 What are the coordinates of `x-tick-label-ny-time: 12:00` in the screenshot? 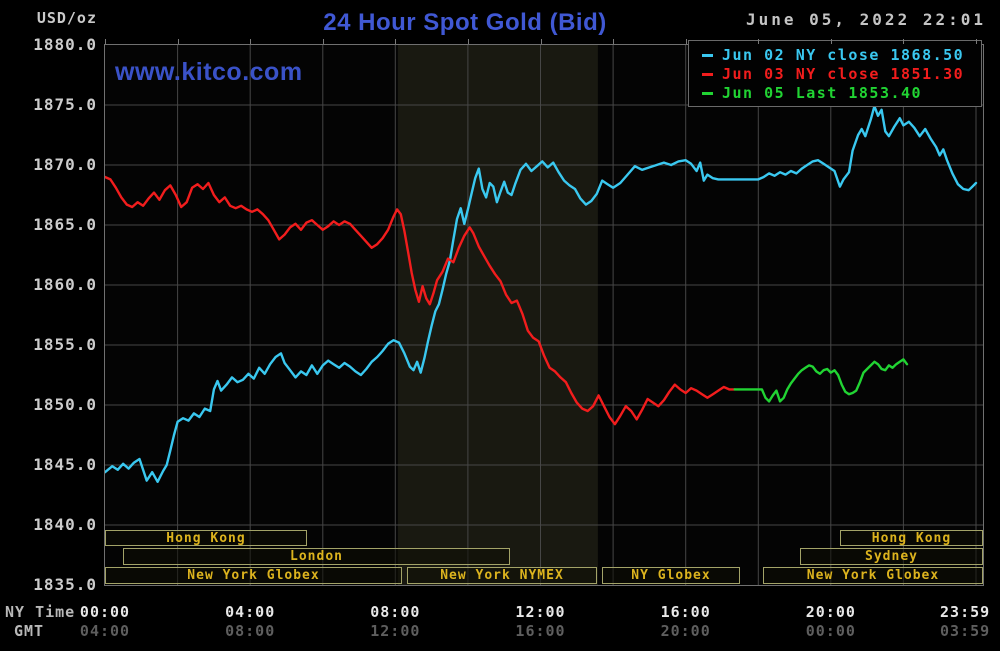 It's located at (540, 612).